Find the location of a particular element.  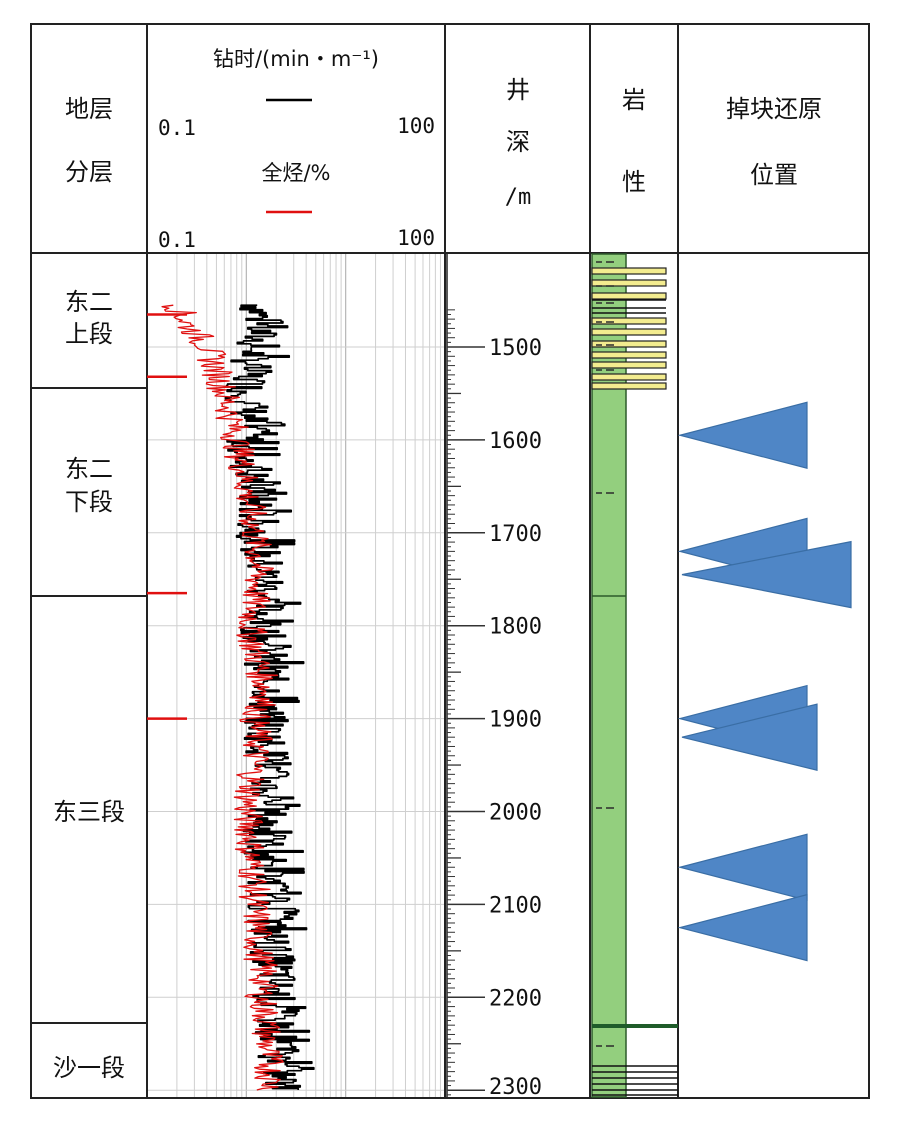

strata-header-line1: 地层 is located at coordinates (89, 109).